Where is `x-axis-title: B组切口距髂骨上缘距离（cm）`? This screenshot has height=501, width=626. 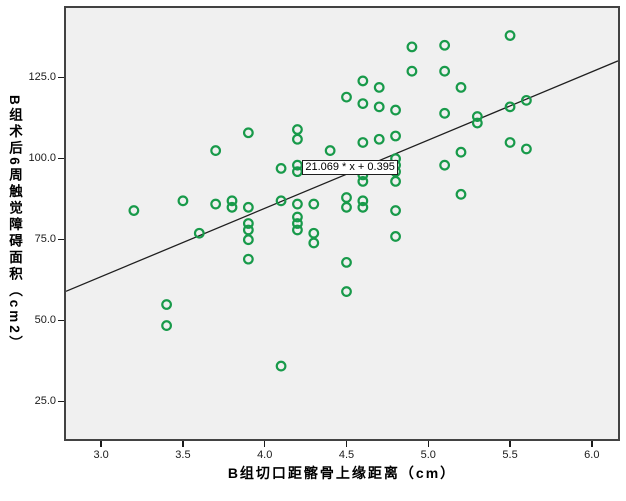
x-axis-title: B组切口距髂骨上缘距离（cm） is located at coordinates (342, 473).